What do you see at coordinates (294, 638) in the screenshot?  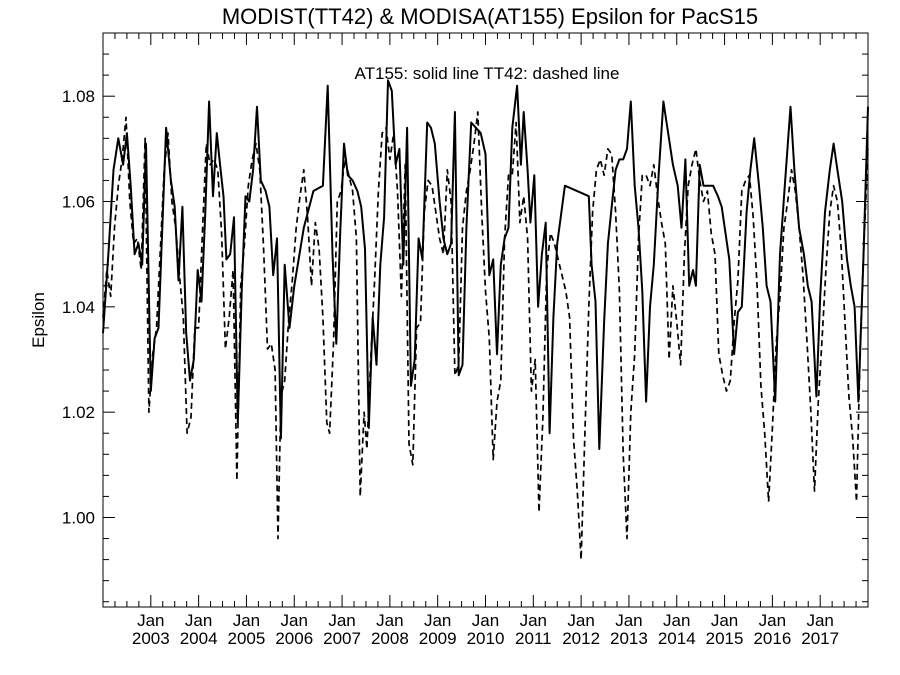 I see `x-tick-year-label: 2006` at bounding box center [294, 638].